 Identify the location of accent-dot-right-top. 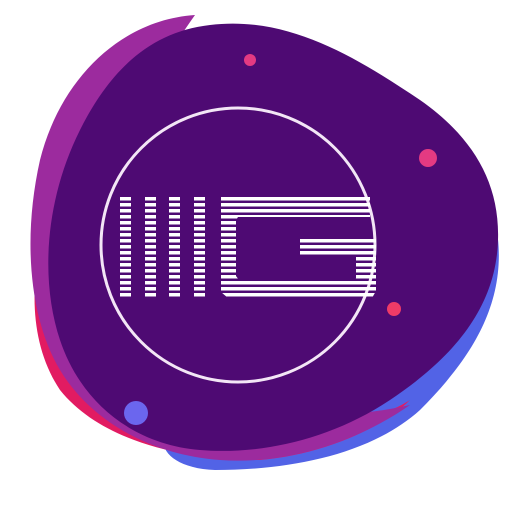
(428, 158).